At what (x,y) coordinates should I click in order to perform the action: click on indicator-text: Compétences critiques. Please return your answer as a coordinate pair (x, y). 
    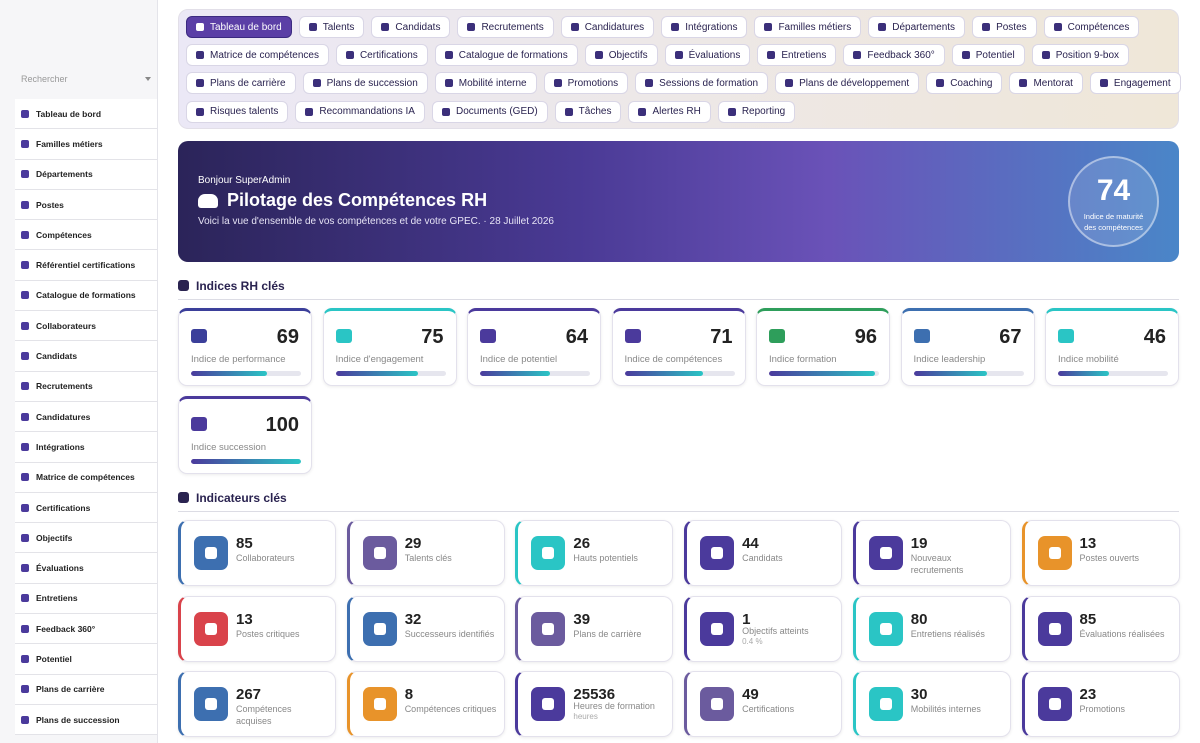
    Looking at the image, I should click on (451, 709).